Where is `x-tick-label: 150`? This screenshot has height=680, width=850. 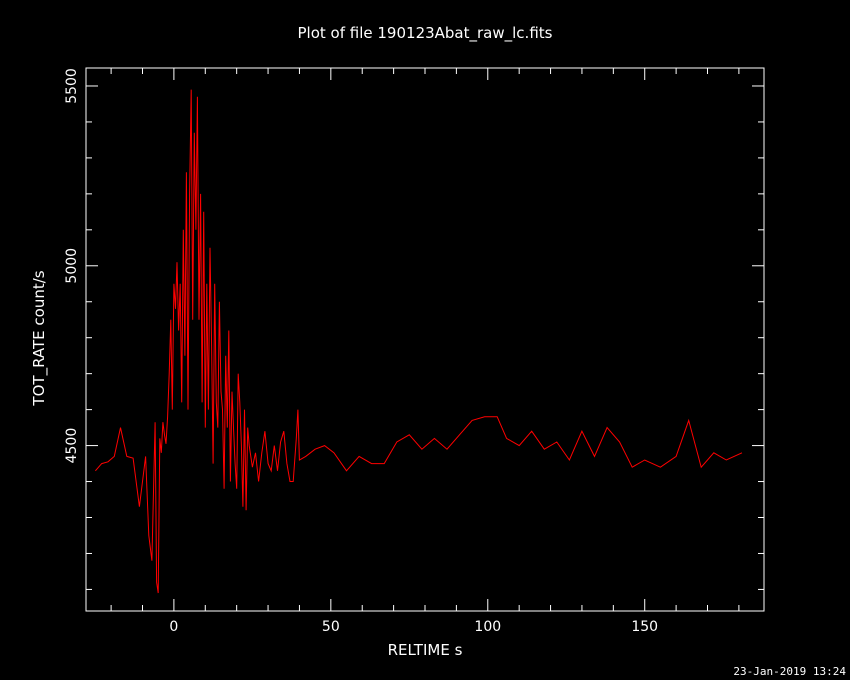 x-tick-label: 150 is located at coordinates (644, 627).